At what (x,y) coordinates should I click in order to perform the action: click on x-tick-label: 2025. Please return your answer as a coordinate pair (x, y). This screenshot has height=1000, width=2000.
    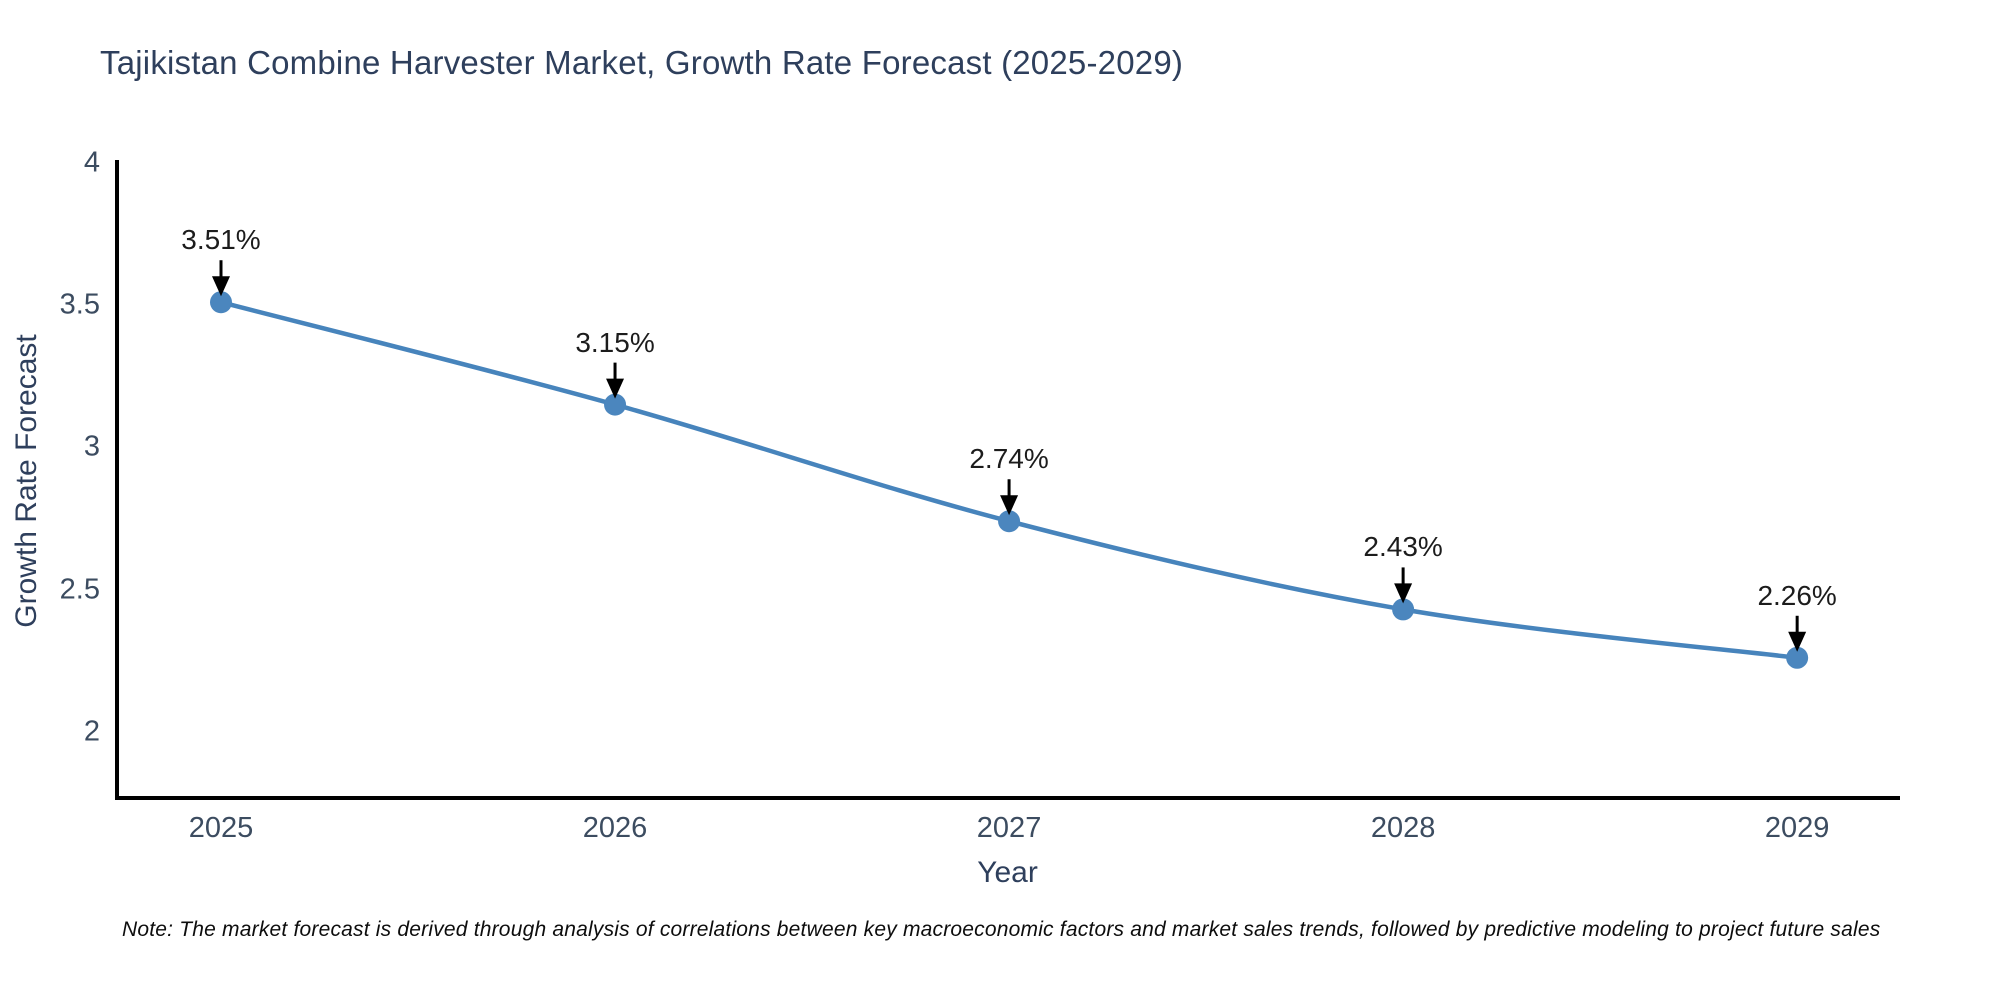
    Looking at the image, I should click on (221, 828).